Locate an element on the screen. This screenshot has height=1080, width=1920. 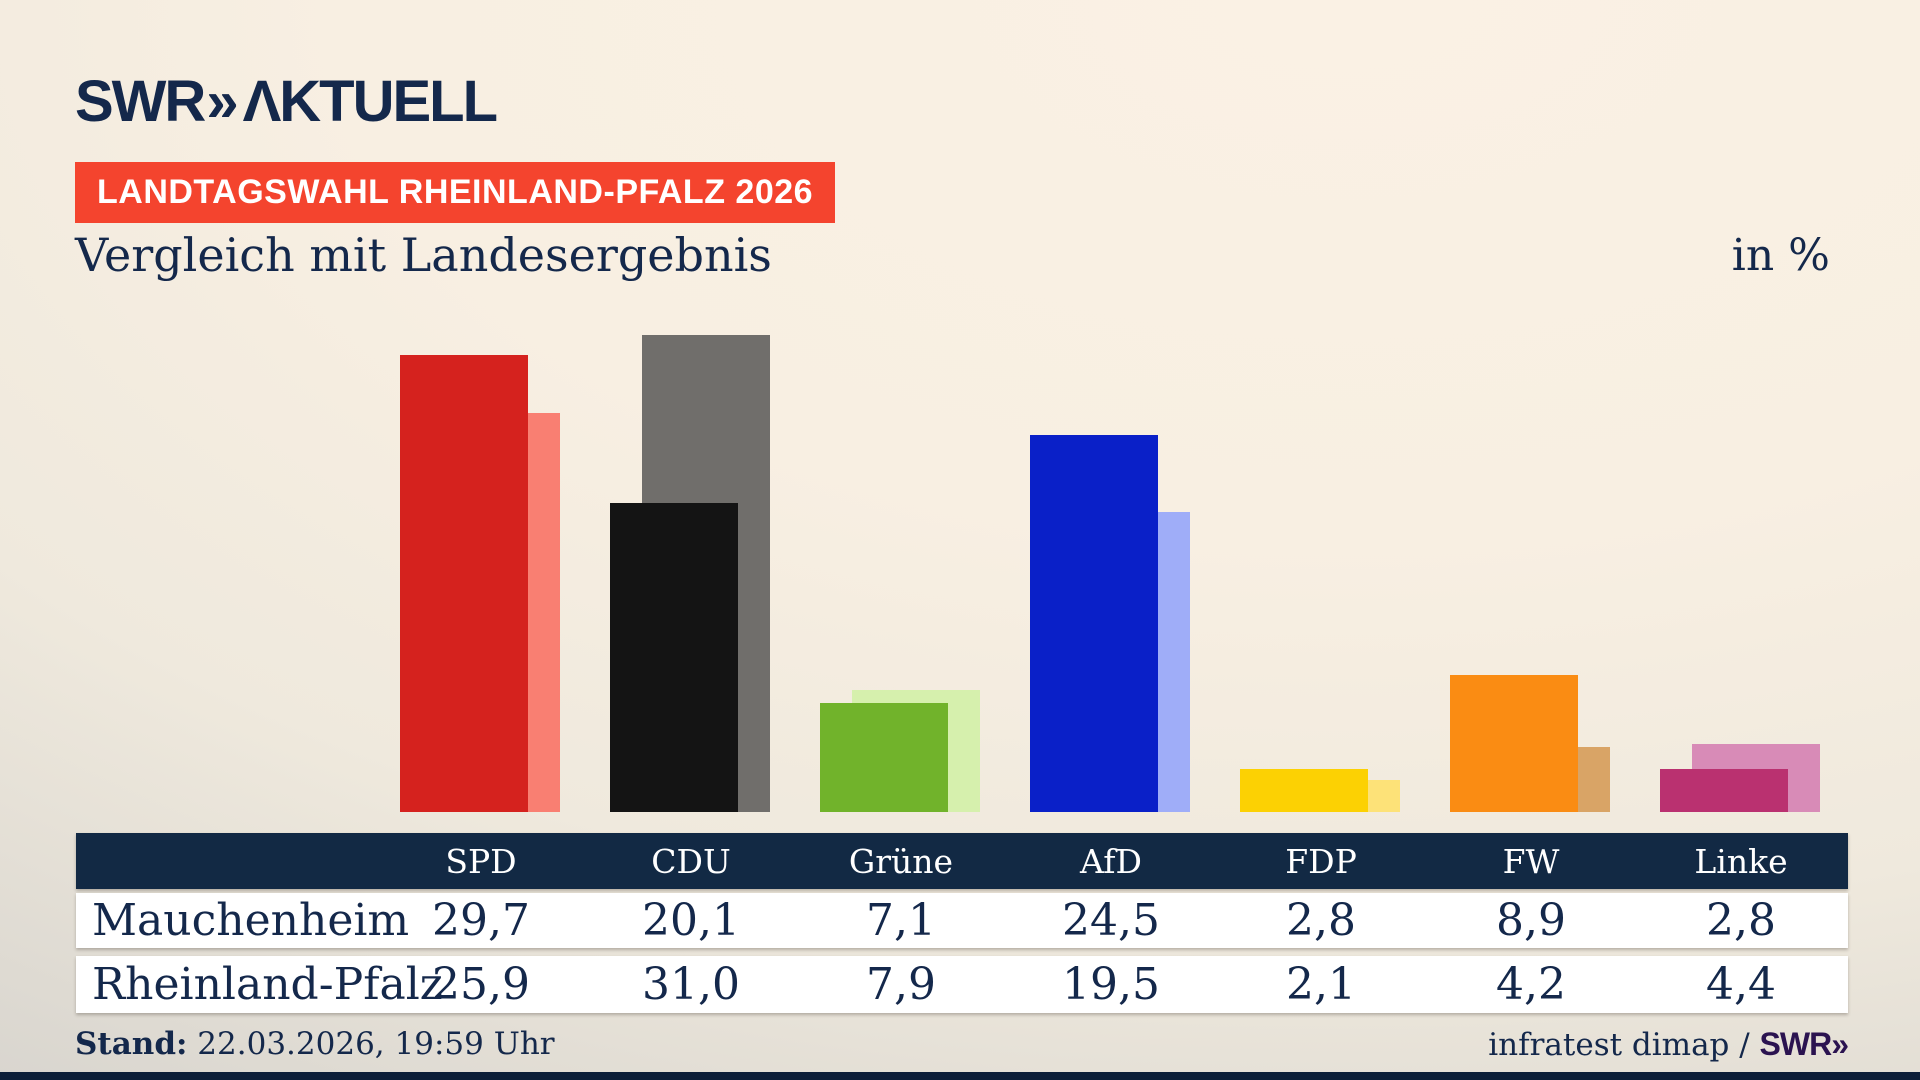
table-cell-fdp: 2,1 is located at coordinates (1321, 984).